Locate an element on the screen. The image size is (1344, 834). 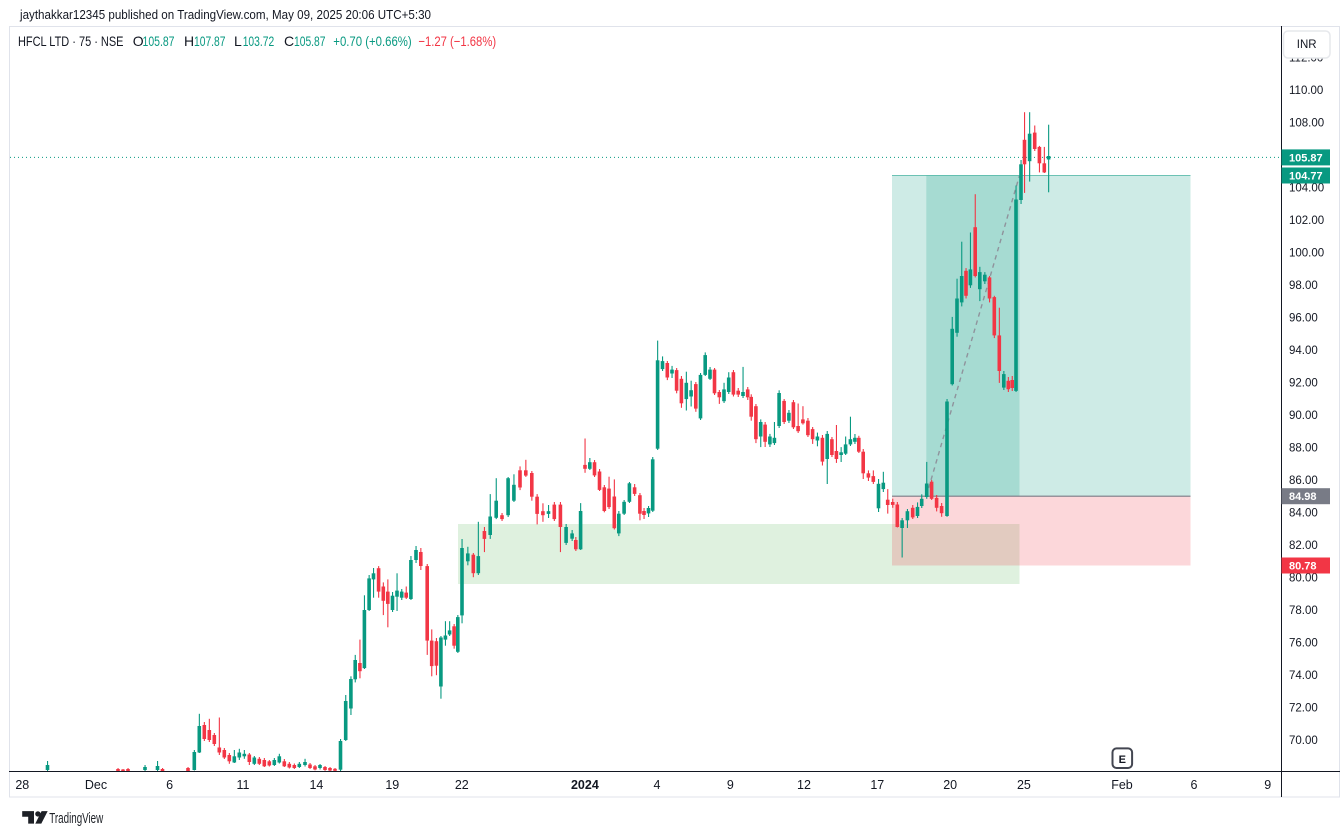
svg-text: INR is located at coordinates (1307, 45).